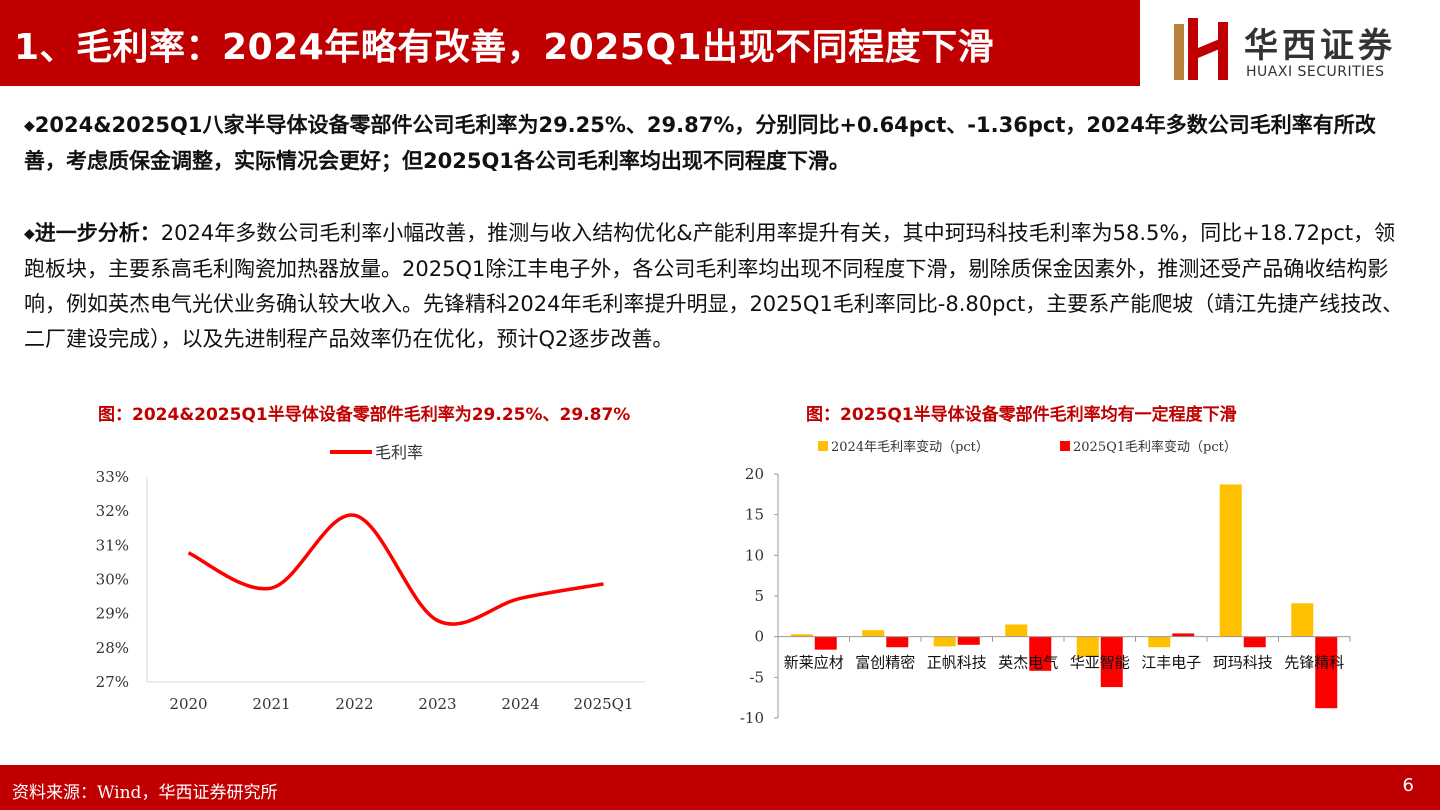 The height and width of the screenshot is (810, 1440). Describe the element at coordinates (759, 637) in the screenshot. I see `y-tick-label: 0` at that location.